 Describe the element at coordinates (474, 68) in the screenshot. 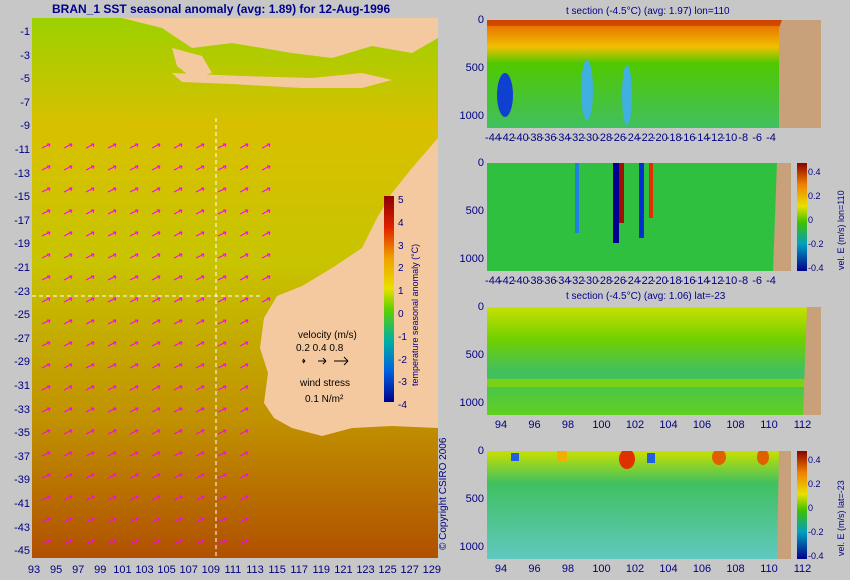

I see `p1-y-tick: 500` at that location.